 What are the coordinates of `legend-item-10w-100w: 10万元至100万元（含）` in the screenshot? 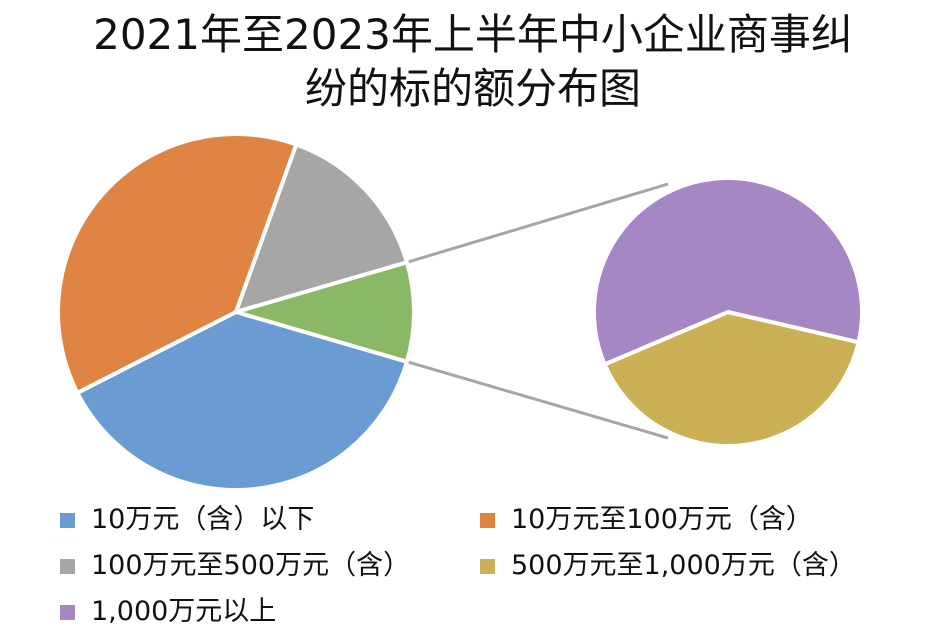 It's located at (700, 520).